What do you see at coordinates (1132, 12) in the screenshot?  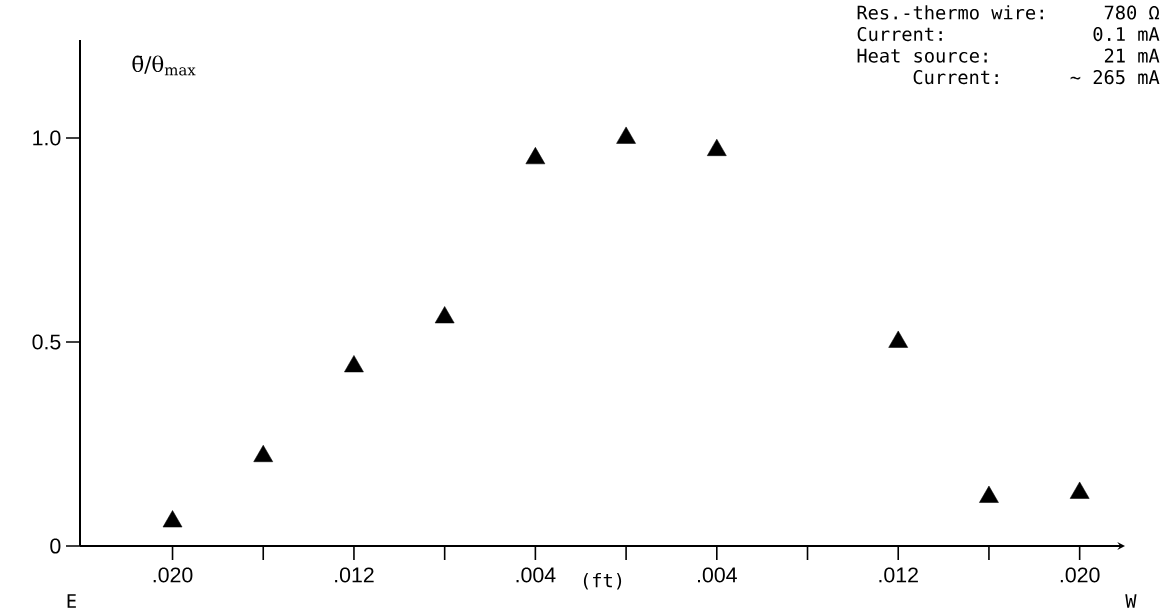 I see `text: 780 Ω` at bounding box center [1132, 12].